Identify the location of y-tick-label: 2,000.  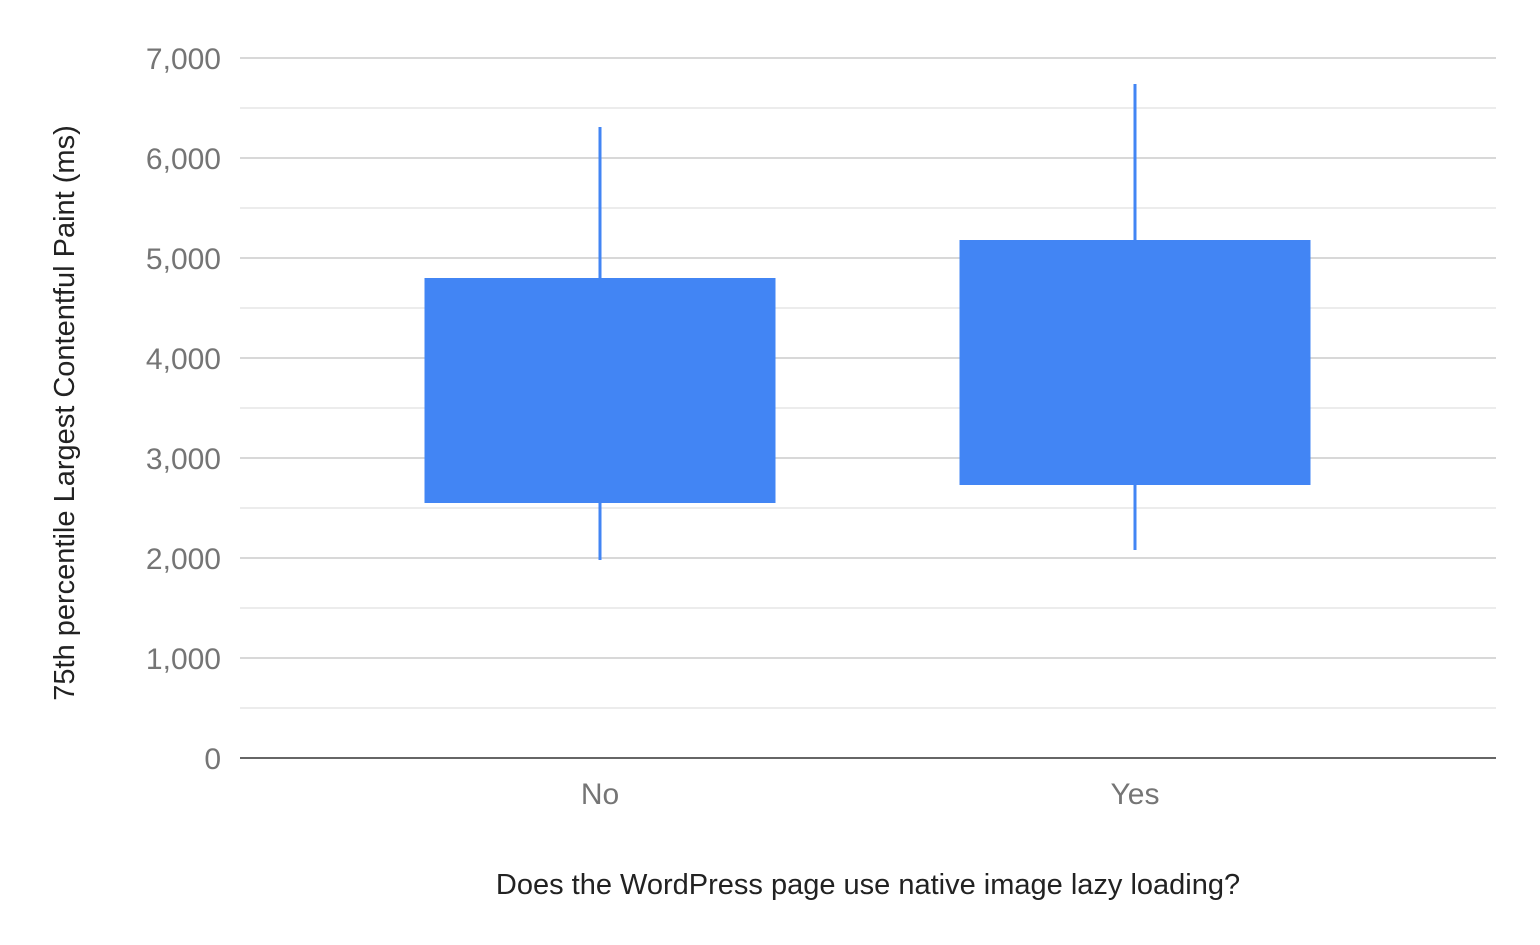
(183, 559).